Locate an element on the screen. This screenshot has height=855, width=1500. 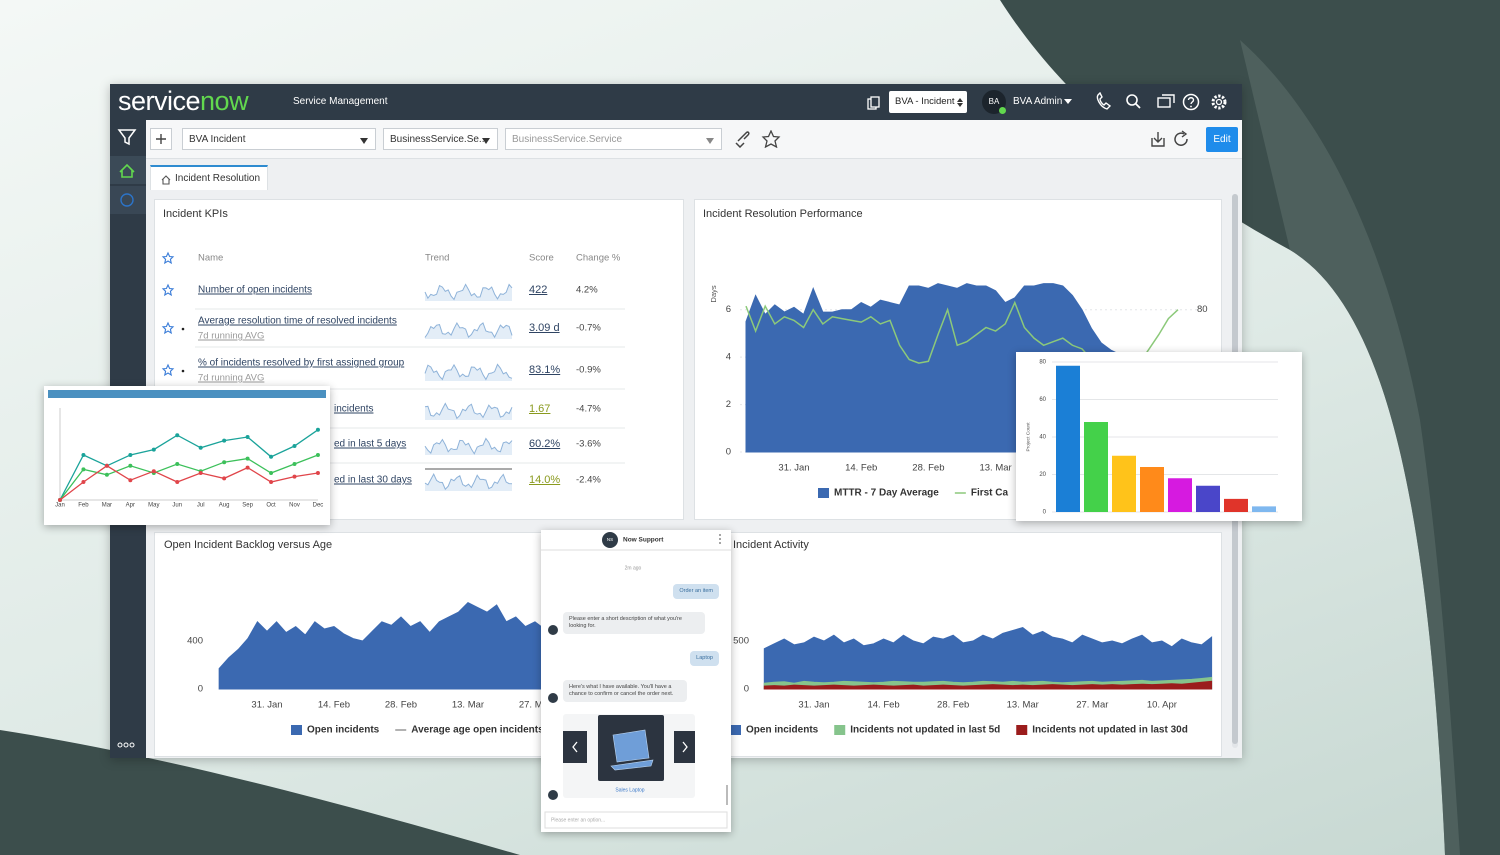
area is located at coordinates (988, 685).